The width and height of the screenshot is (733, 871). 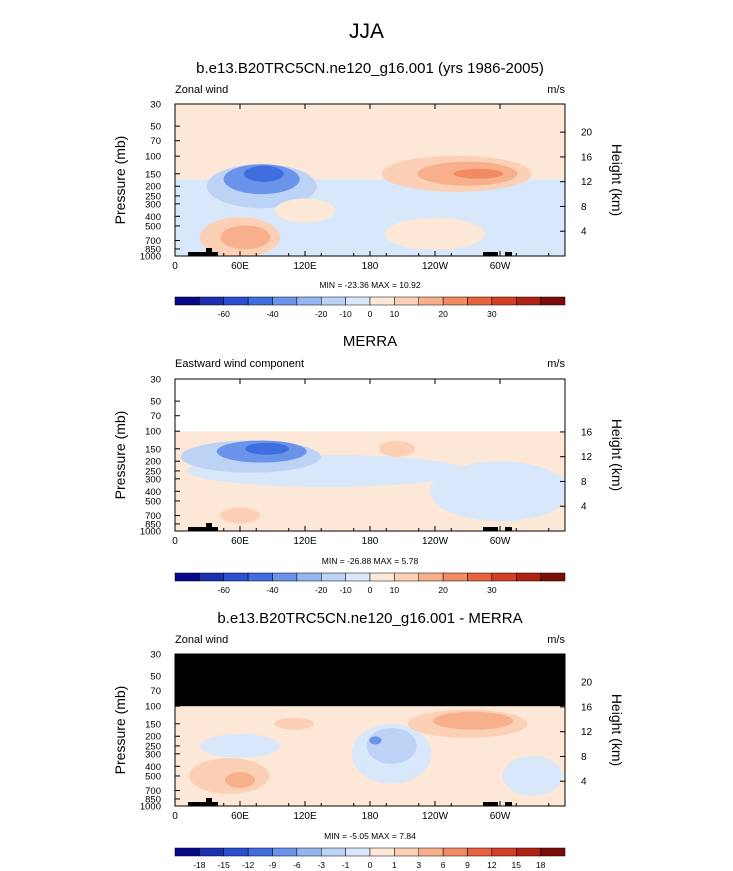 What do you see at coordinates (297, 865) in the screenshot?
I see `colorbar-label: -6` at bounding box center [297, 865].